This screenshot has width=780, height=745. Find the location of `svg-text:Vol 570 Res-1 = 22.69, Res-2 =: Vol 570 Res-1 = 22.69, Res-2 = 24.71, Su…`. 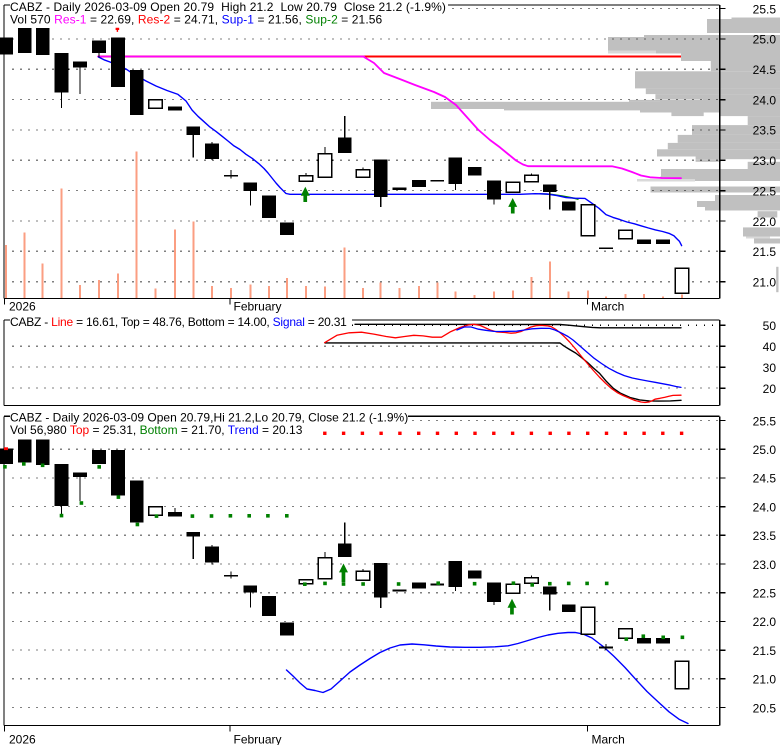

svg-text:Vol 570 Res-1 = 22.69, Res-2 =: Vol 570 Res-1 = 22.69, Res-2 = 24.71, Su… is located at coordinates (196, 20).